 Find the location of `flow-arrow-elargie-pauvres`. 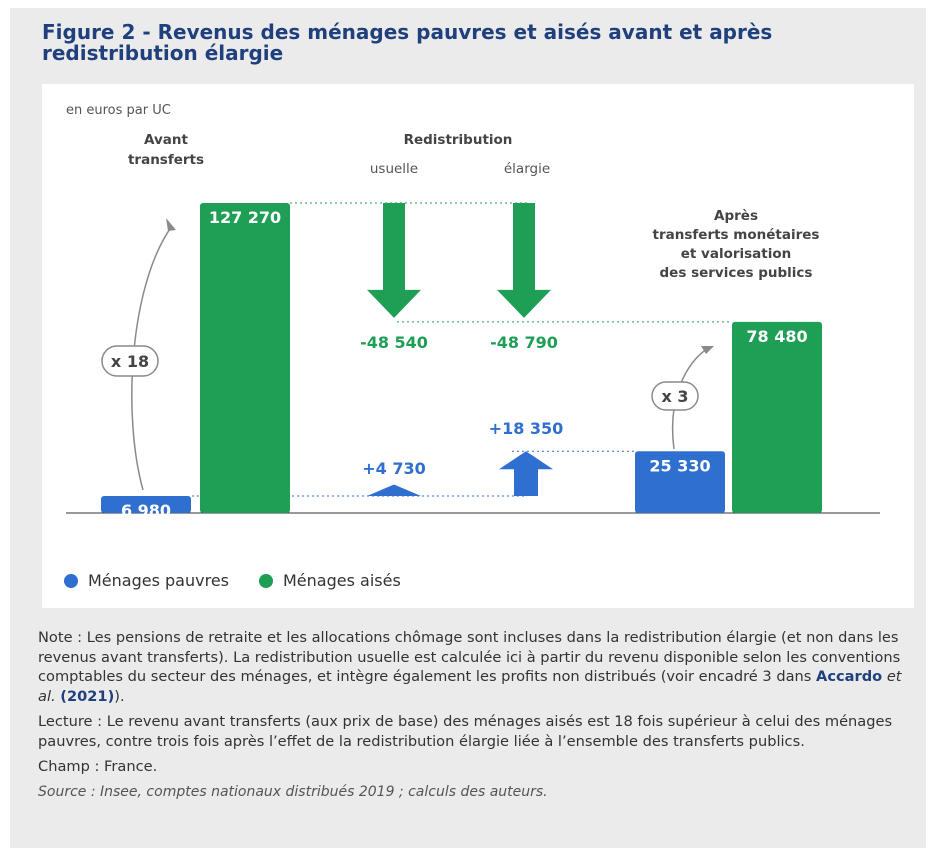

flow-arrow-elargie-pauvres is located at coordinates (526, 473).